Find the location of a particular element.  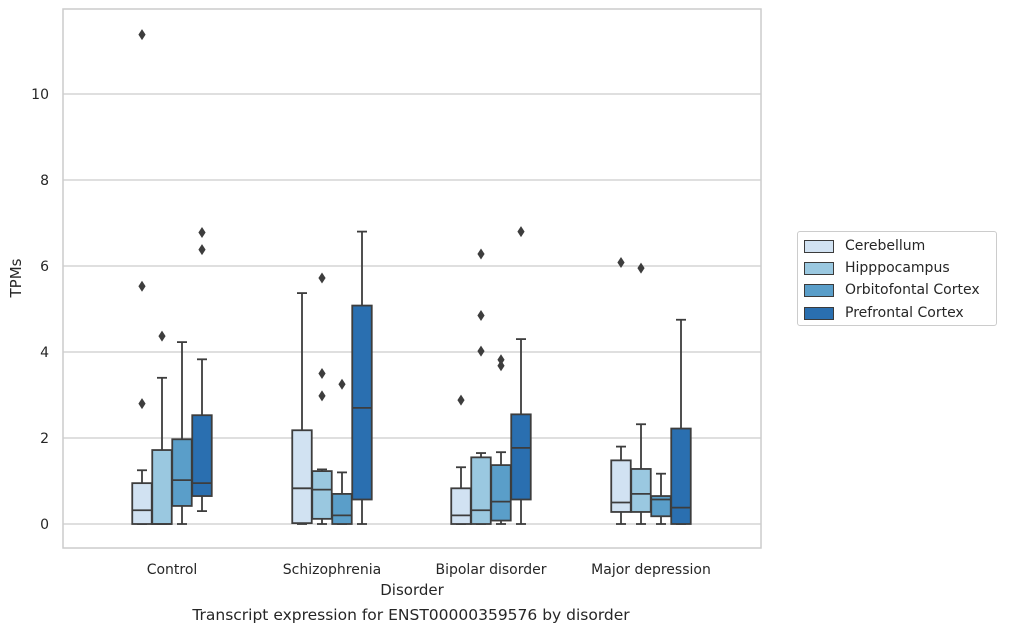

legend-label-prefrontal: Prefrontal Cortex is located at coordinates (904, 313).